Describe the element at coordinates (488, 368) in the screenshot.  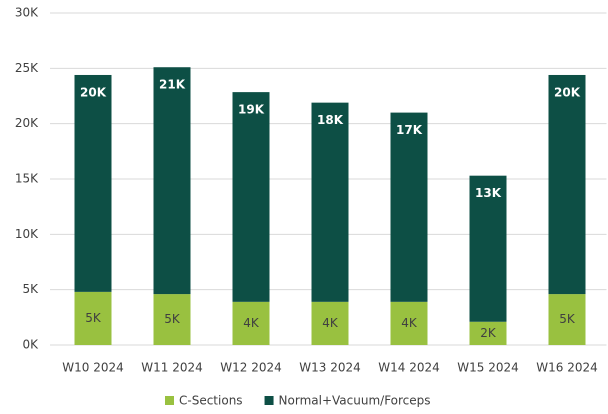
I see `x-tick-label: W15 2024` at that location.